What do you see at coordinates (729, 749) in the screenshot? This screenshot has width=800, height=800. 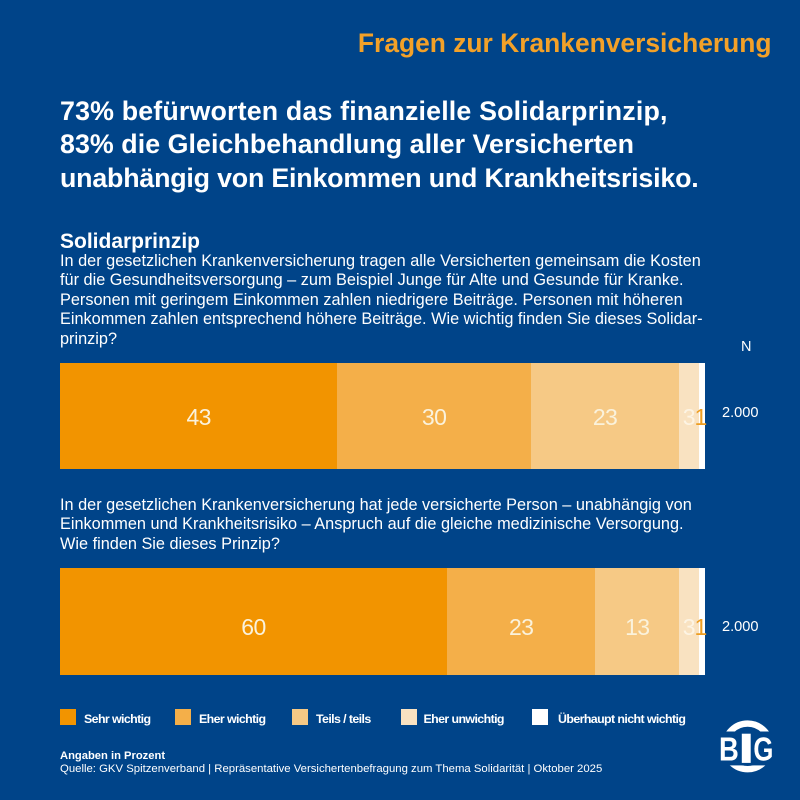 I see `svg-text: B` at bounding box center [729, 749].